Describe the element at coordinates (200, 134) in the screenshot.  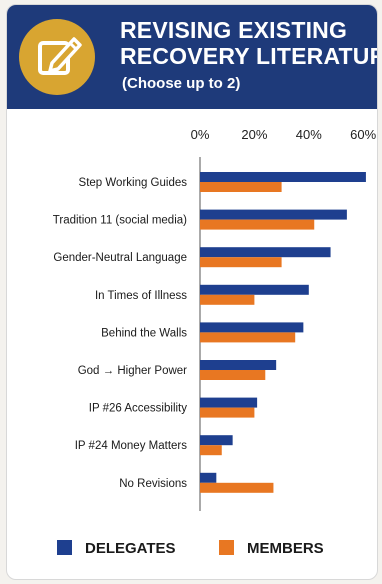
I see `x-tick-label: 0%` at that location.